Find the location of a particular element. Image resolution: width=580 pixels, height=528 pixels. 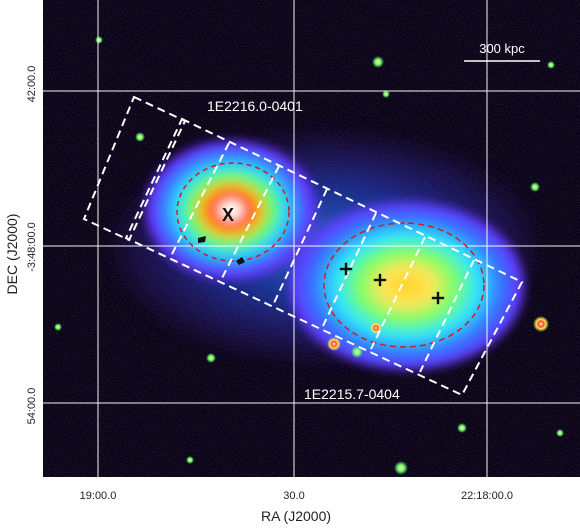

plus-markers is located at coordinates (392, 283).